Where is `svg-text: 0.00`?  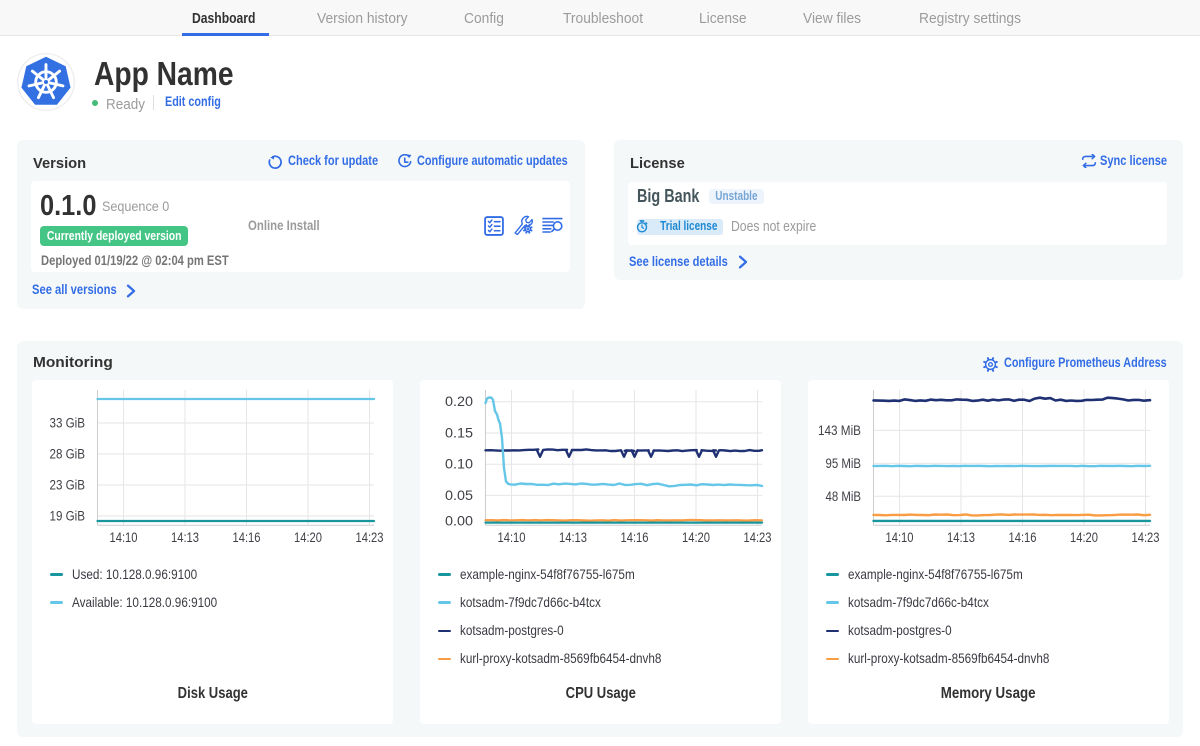 svg-text: 0.00 is located at coordinates (459, 520).